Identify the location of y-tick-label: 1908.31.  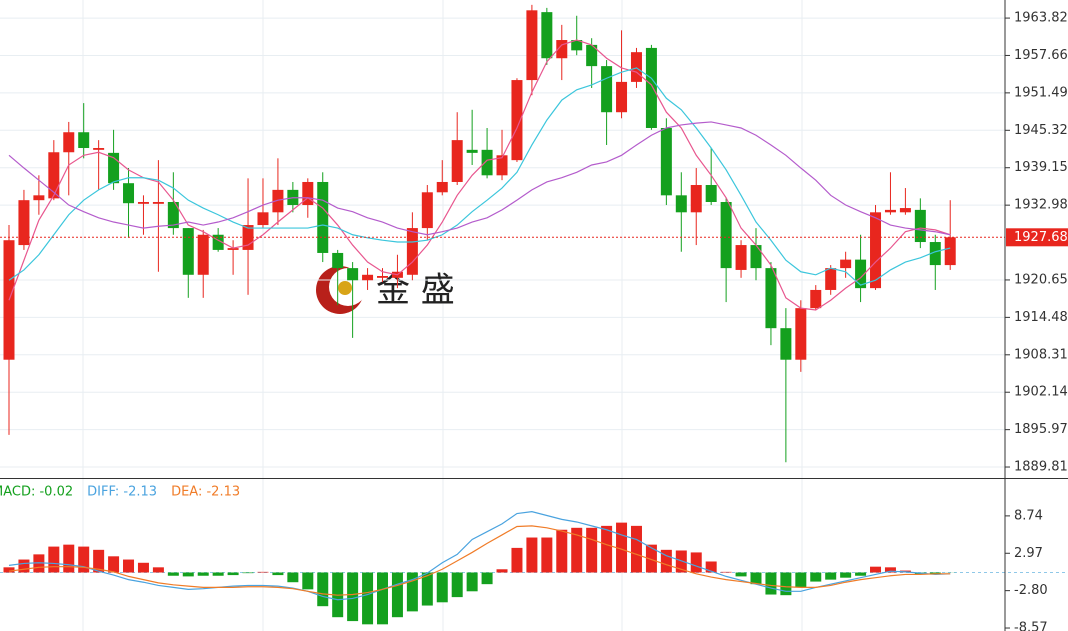
(1041, 354).